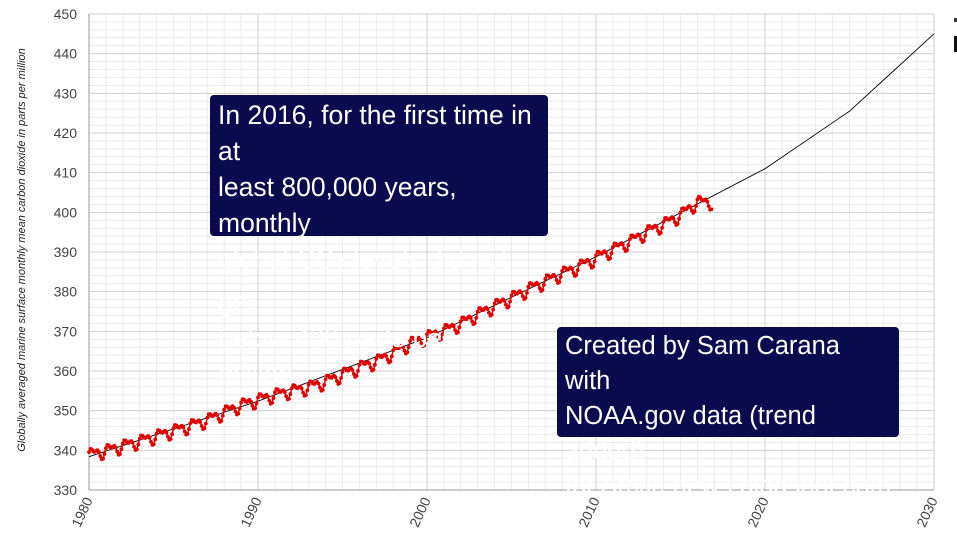  I want to click on credit-line: Created by Sam Carana with, so click(702, 363).